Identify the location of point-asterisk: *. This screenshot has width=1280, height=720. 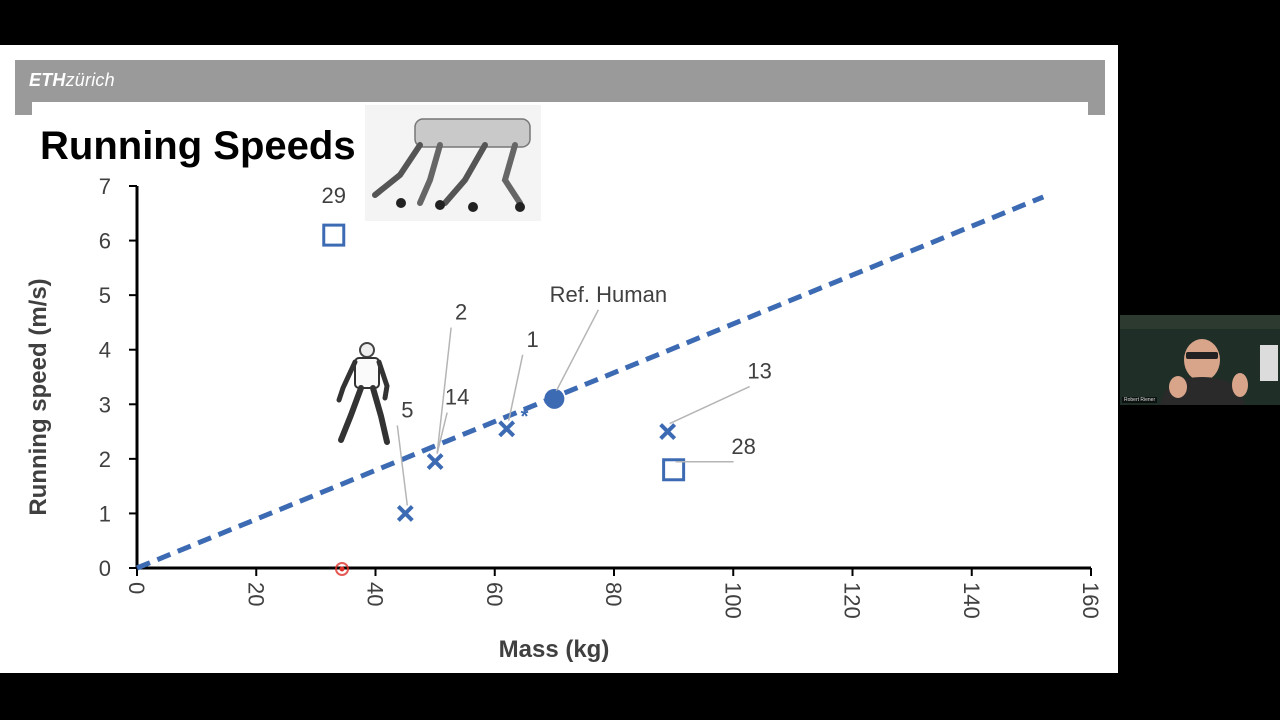
(525, 417).